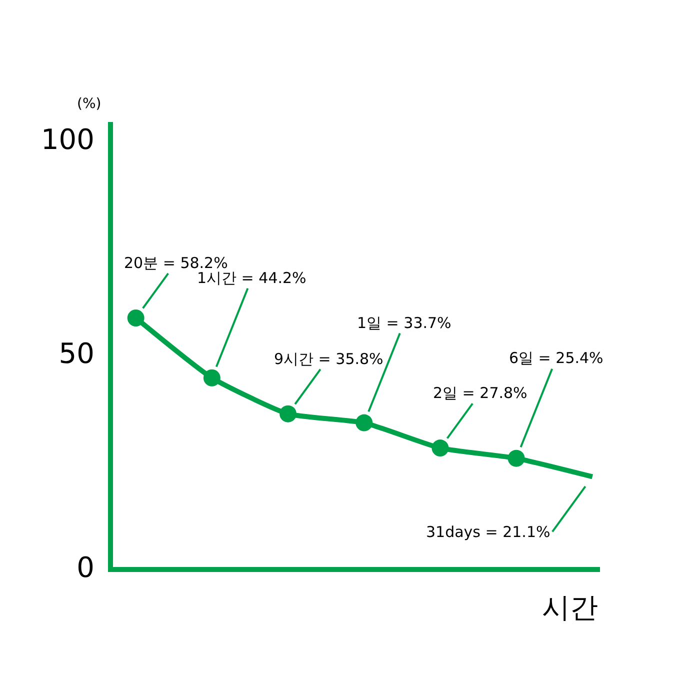 The height and width of the screenshot is (700, 700). Describe the element at coordinates (76, 353) in the screenshot. I see `y-tick-label: 50` at that location.